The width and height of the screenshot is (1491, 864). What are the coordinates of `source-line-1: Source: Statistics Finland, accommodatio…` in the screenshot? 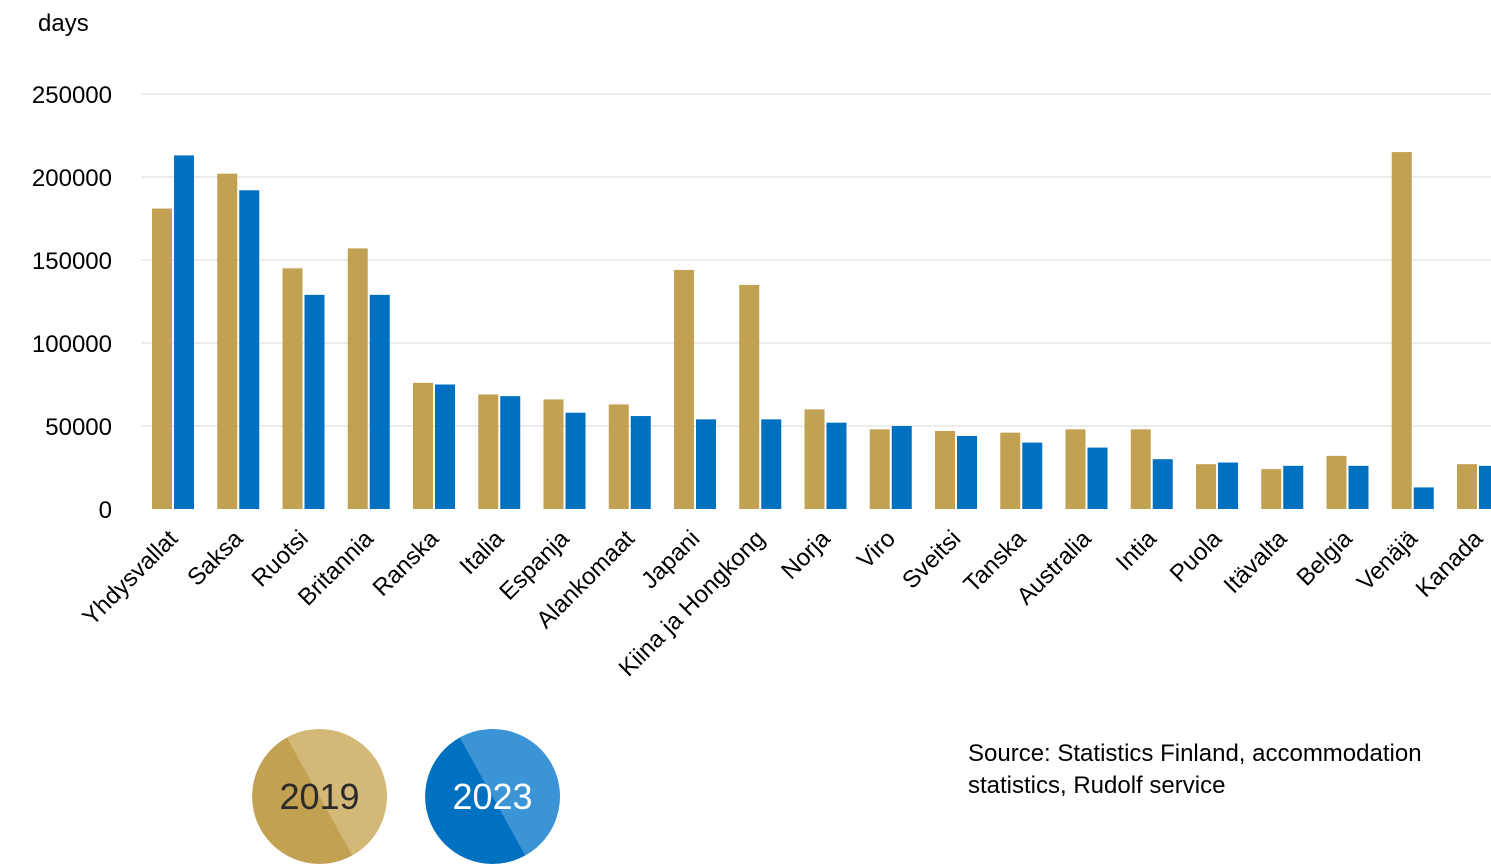 It's located at (1195, 753).